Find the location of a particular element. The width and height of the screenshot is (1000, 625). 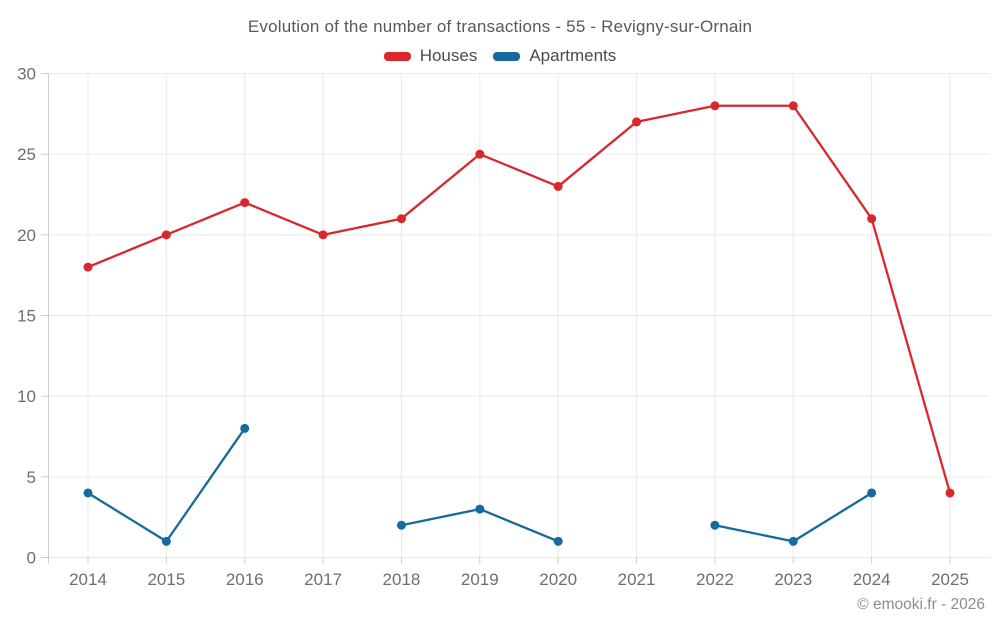

svg-text: 2023 is located at coordinates (793, 579).